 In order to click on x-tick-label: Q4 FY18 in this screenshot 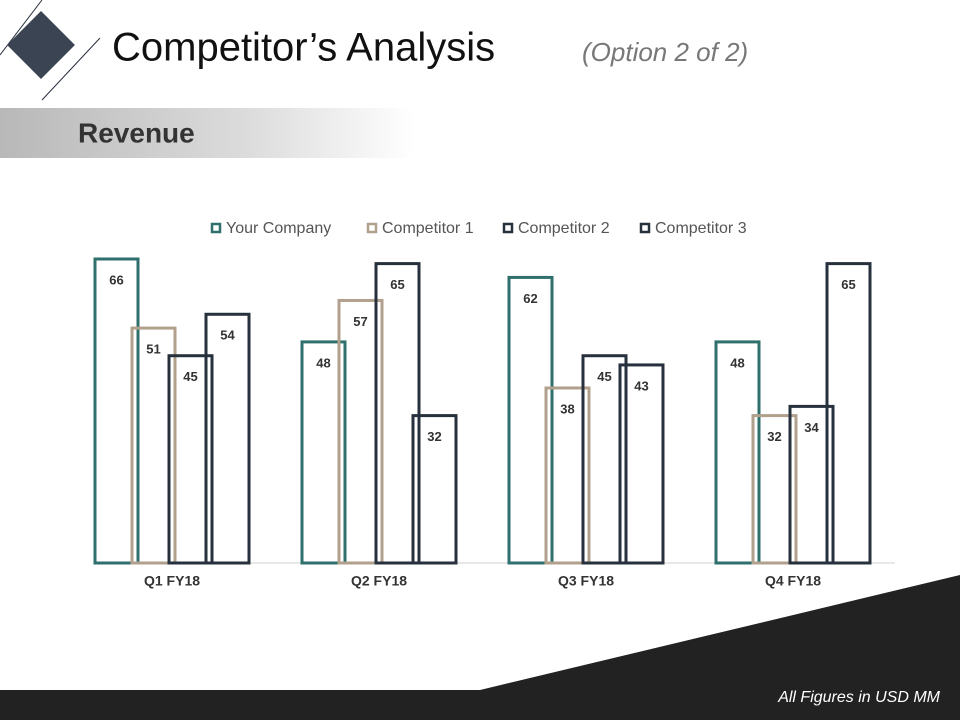, I will do `click(793, 581)`.